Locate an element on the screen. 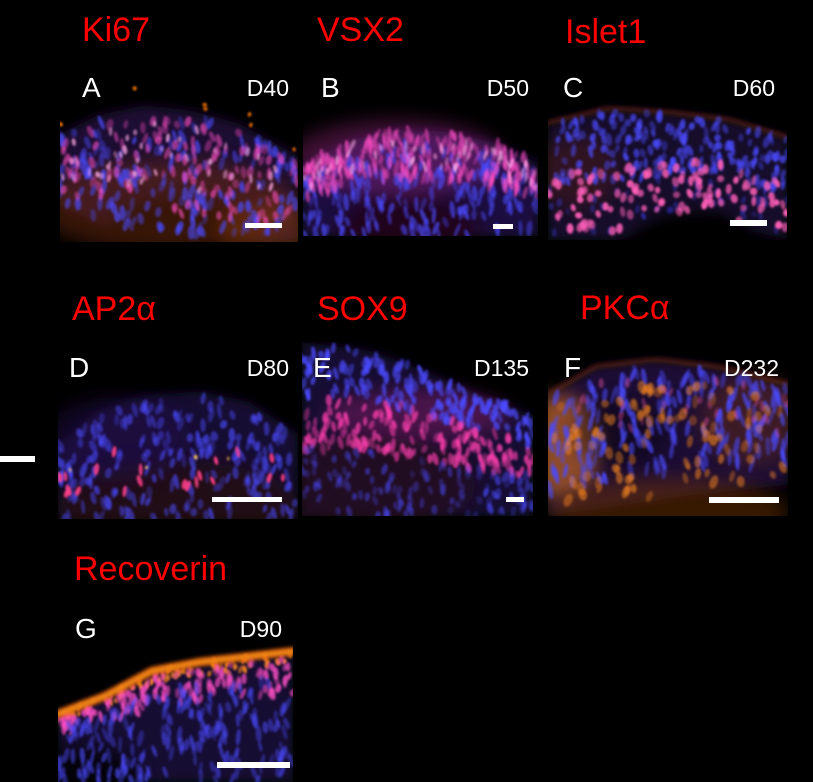 Image resolution: width=813 pixels, height=782 pixels. day-label-g: D90 is located at coordinates (260, 629).